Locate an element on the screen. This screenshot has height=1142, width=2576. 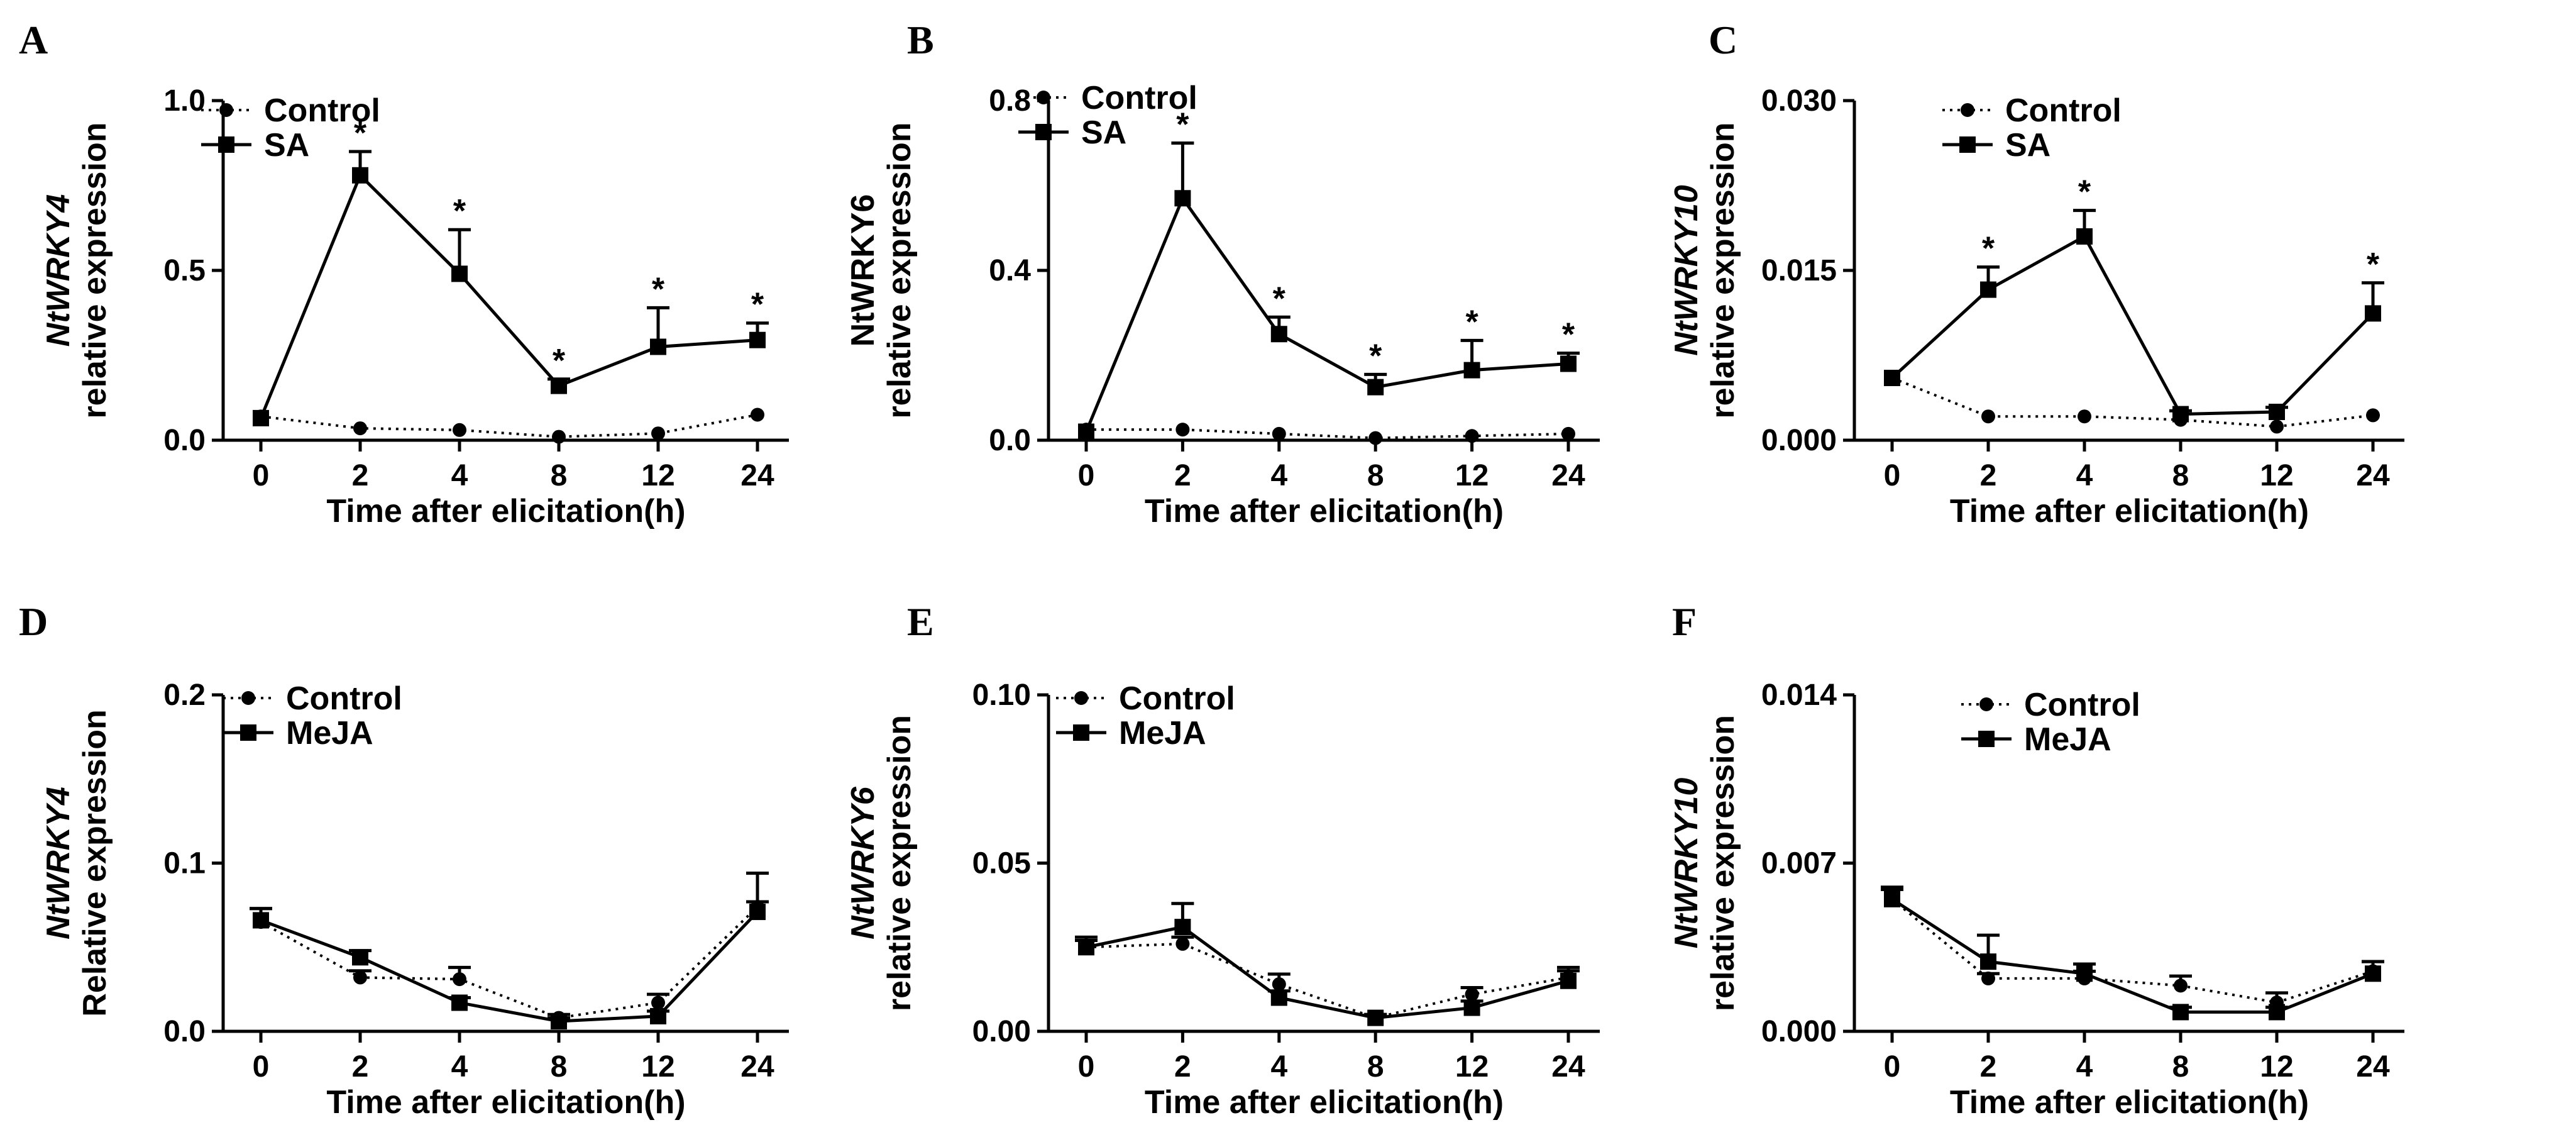
y-tick-label: 0.00 is located at coordinates (1002, 1031).